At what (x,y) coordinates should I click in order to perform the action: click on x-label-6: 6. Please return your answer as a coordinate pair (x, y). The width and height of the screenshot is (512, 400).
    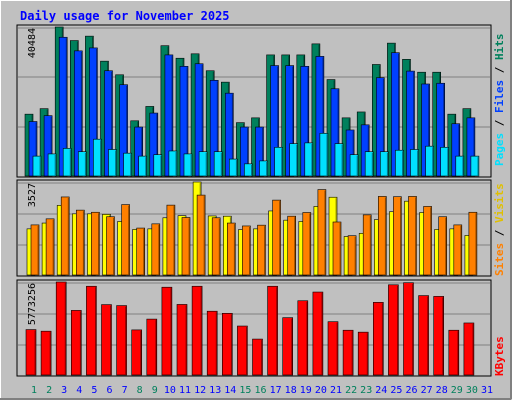
    Looking at the image, I should click on (109, 390).